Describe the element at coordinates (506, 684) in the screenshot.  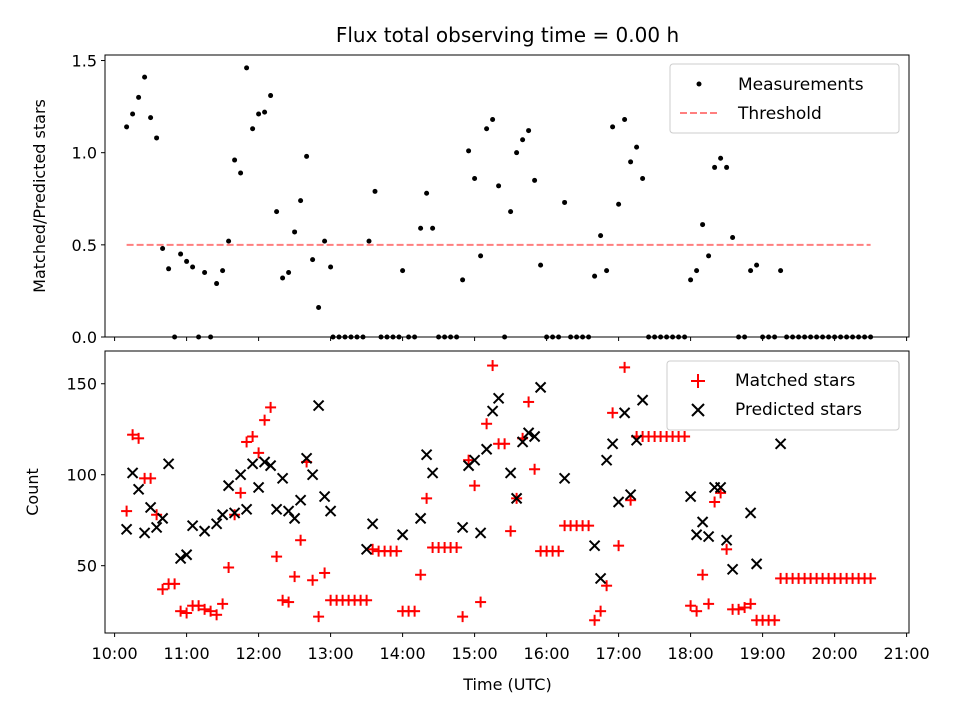
I see `x-axis-label: Time (UTC)` at that location.